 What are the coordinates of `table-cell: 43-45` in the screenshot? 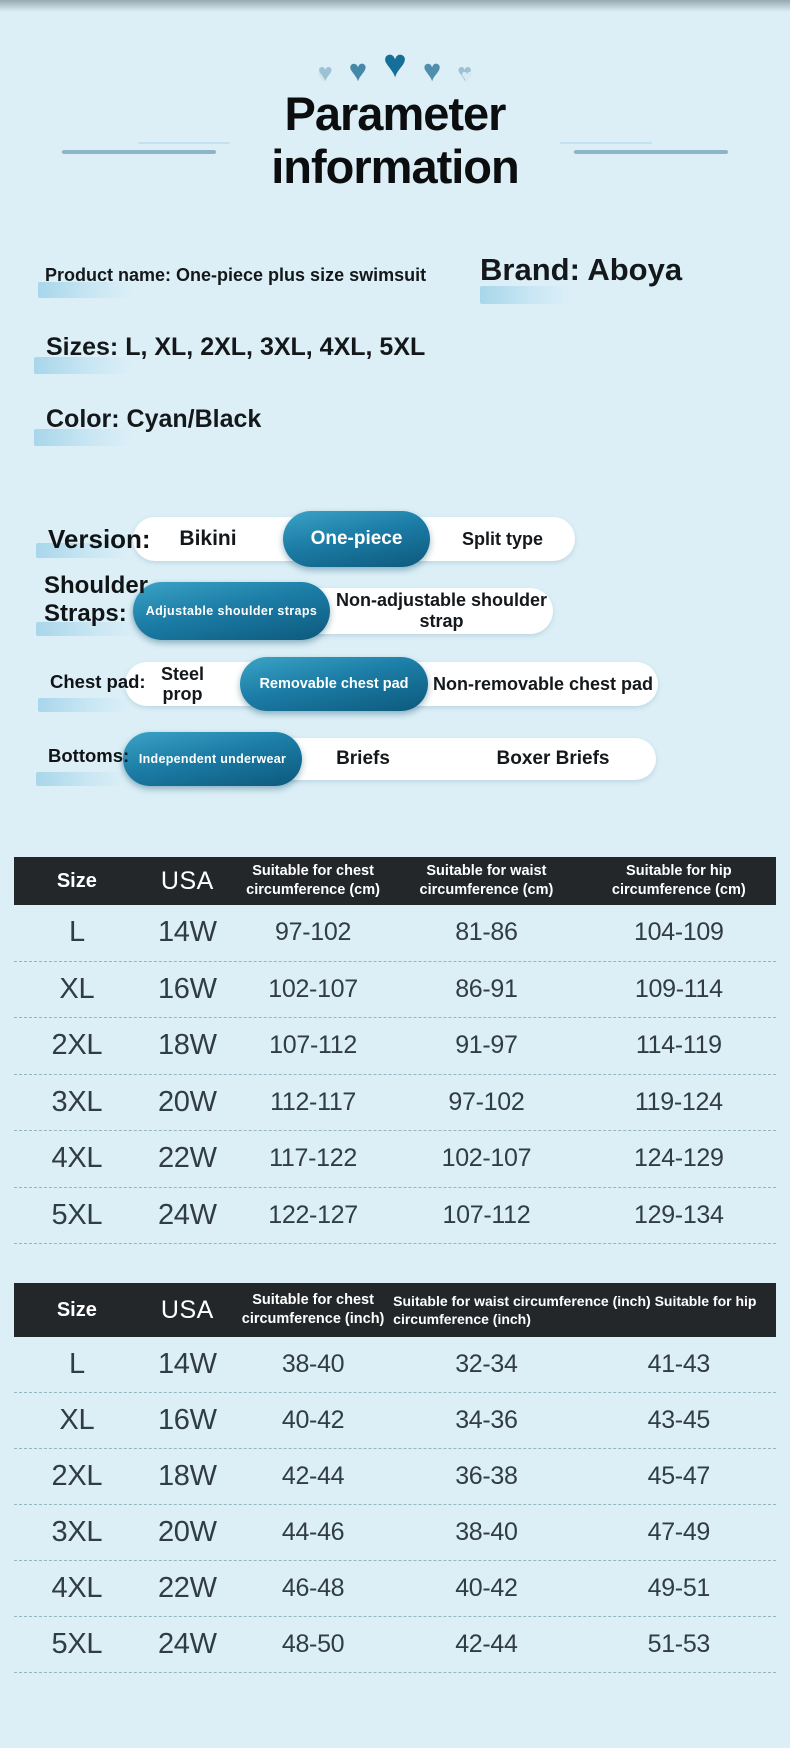 It's located at (679, 1420).